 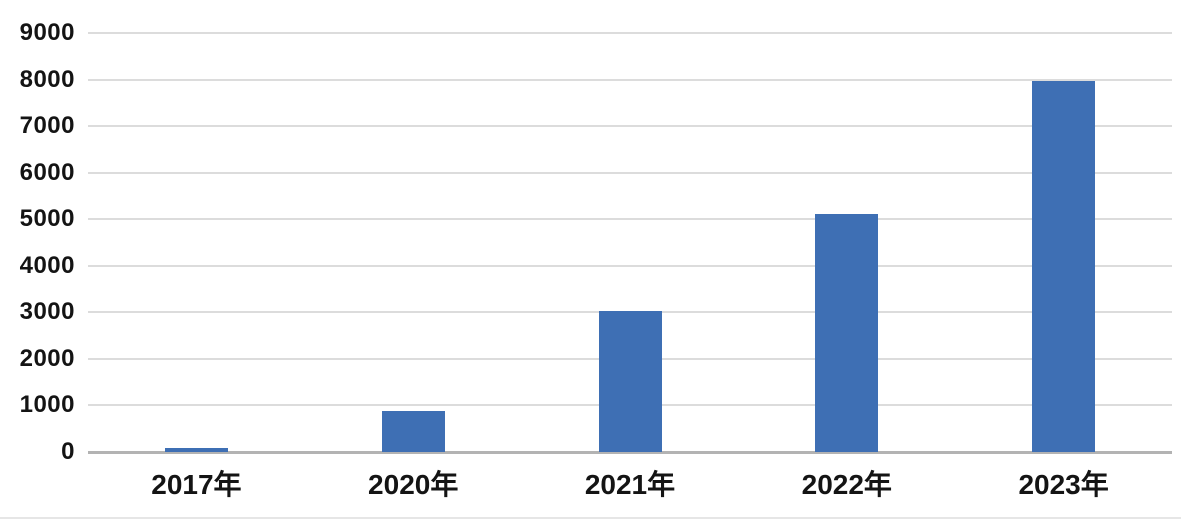 I want to click on x-tick-label: 2022年, so click(x=846, y=484).